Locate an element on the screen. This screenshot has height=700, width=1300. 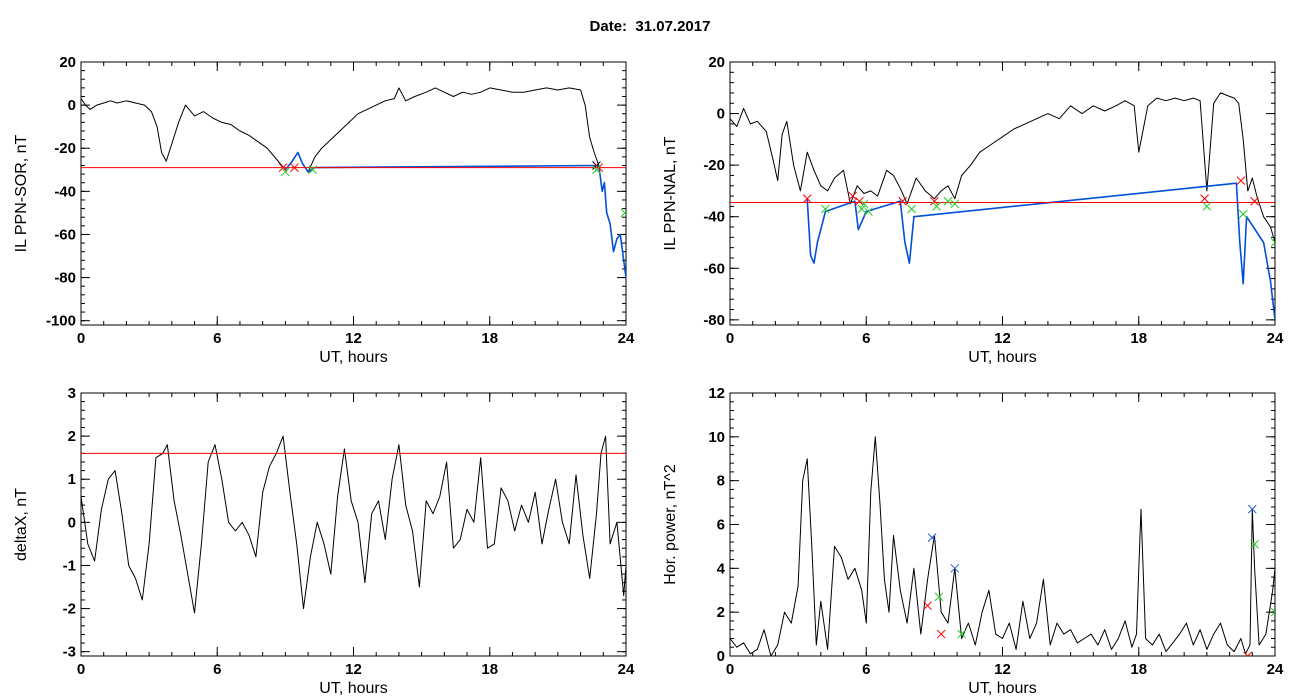
hor-power-series-trace is located at coordinates (1002, 546).